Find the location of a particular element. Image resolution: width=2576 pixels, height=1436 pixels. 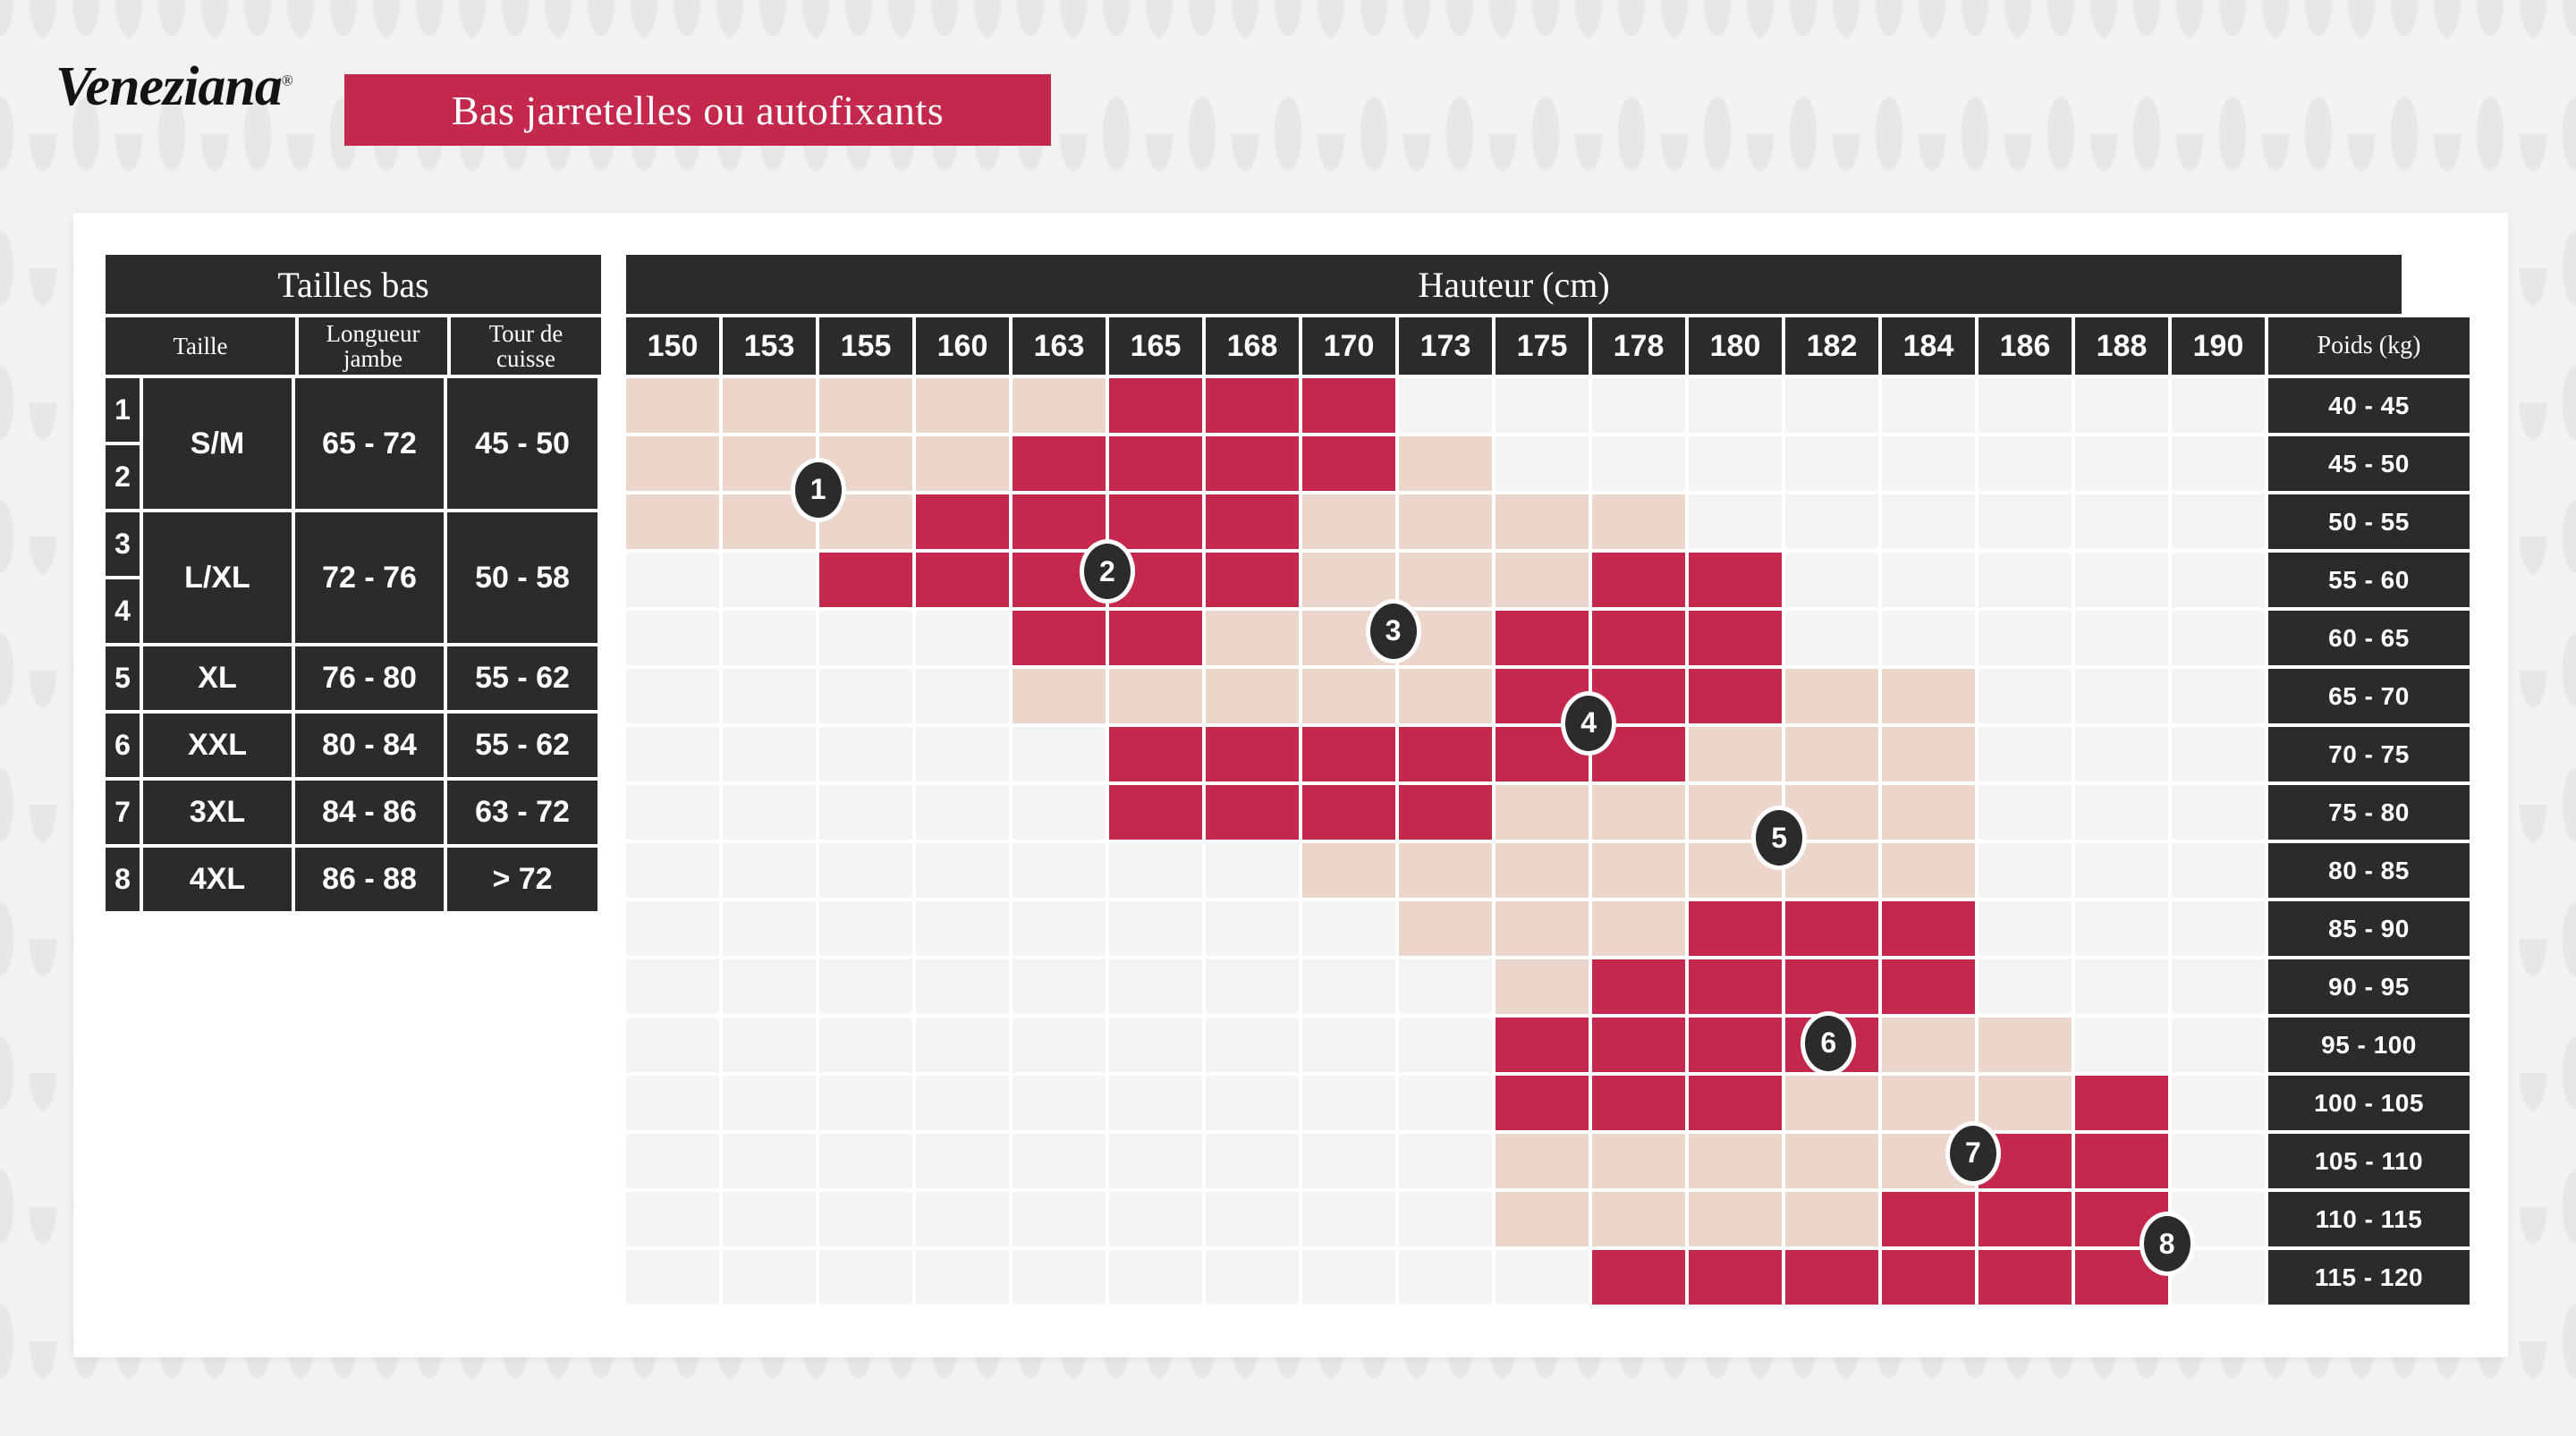

size-marker-1: 1 is located at coordinates (818, 489).